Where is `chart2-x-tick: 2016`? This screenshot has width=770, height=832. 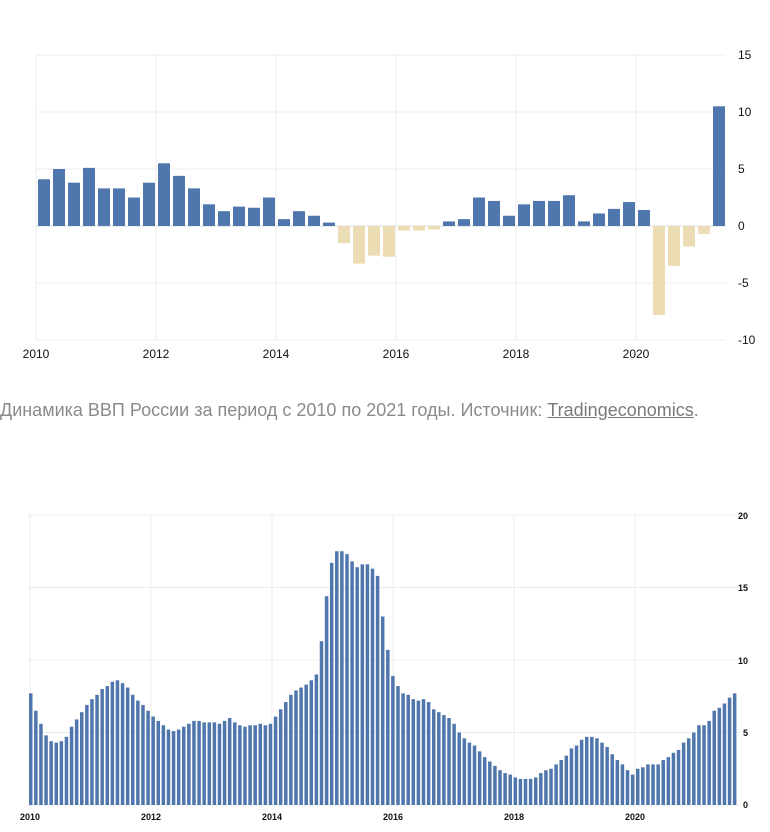 chart2-x-tick: 2016 is located at coordinates (393, 817).